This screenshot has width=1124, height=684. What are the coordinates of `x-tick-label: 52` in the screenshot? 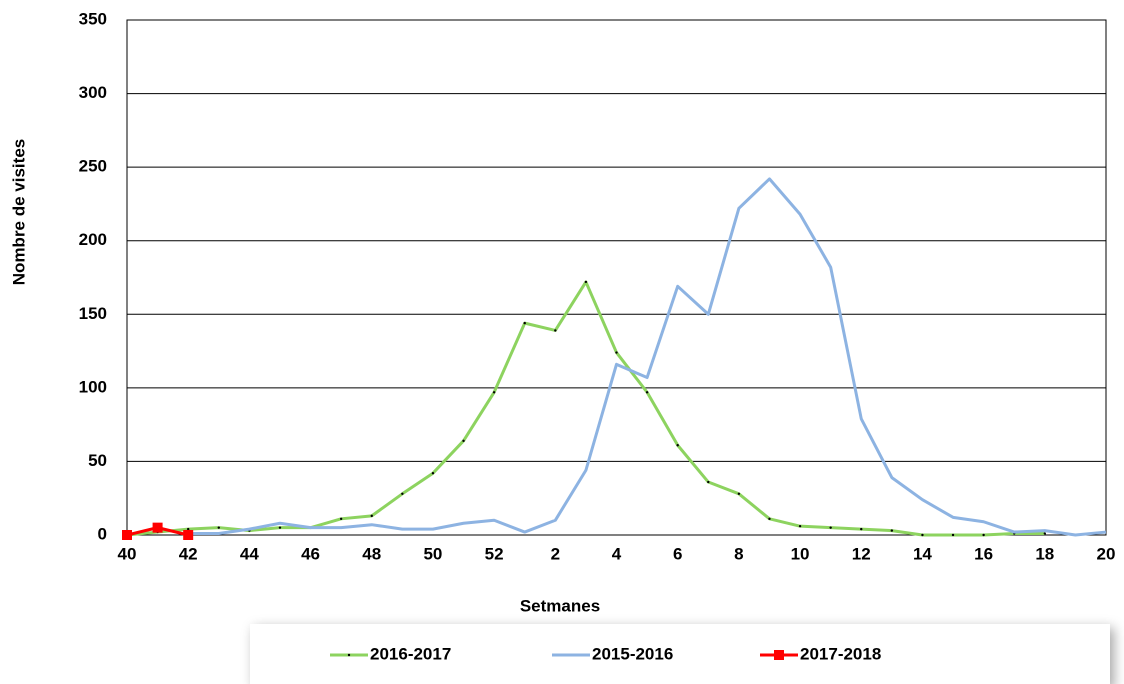 It's located at (494, 553).